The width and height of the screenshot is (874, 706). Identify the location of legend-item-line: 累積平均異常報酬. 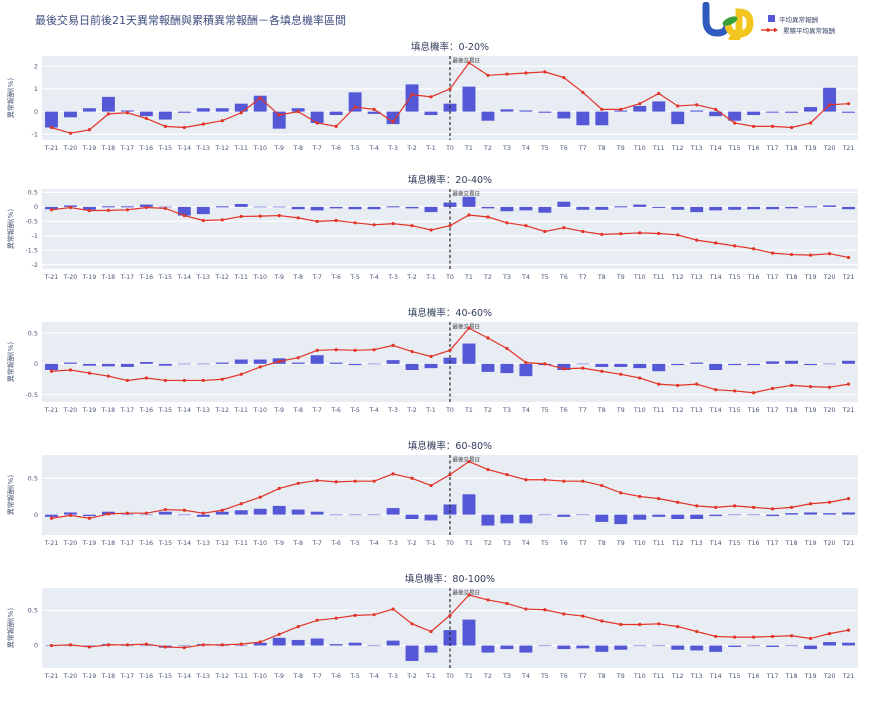
(797, 29).